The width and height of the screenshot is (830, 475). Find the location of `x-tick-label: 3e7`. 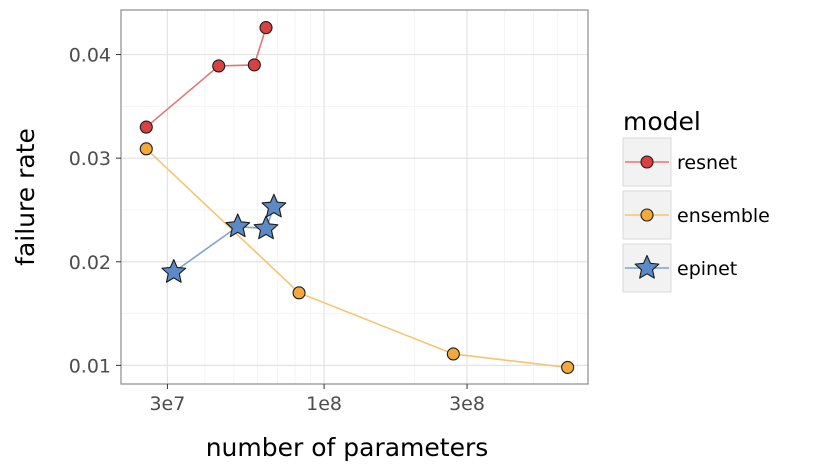

x-tick-label: 3e7 is located at coordinates (167, 404).